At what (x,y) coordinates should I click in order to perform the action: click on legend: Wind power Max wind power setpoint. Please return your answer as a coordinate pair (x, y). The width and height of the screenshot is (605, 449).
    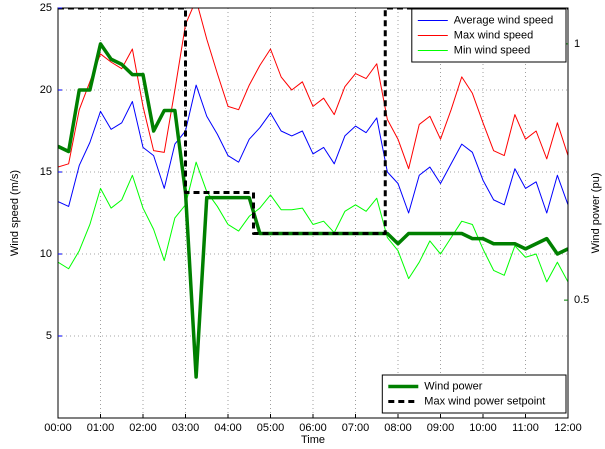
    Looking at the image, I should click on (474, 394).